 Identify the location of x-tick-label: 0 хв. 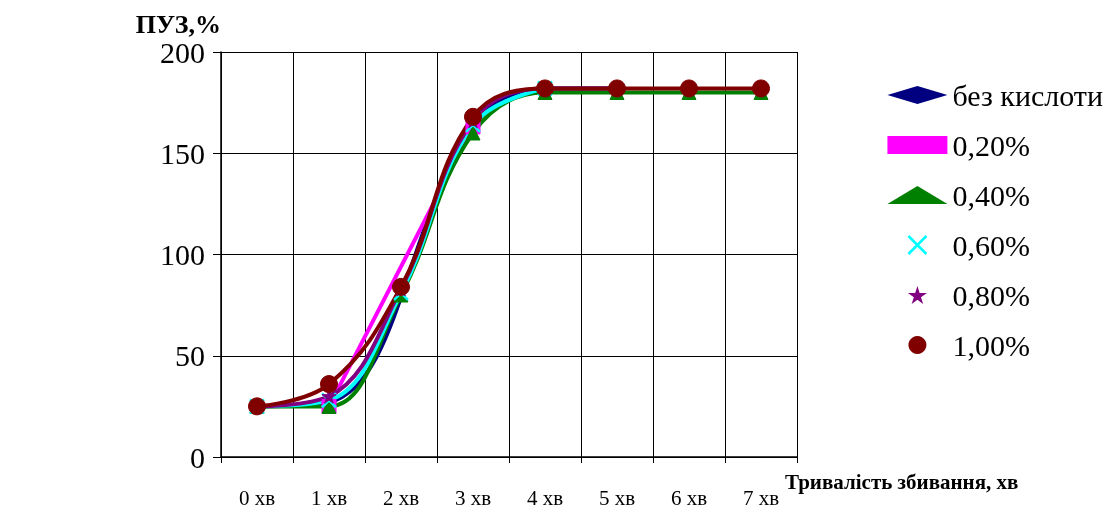
(257, 497).